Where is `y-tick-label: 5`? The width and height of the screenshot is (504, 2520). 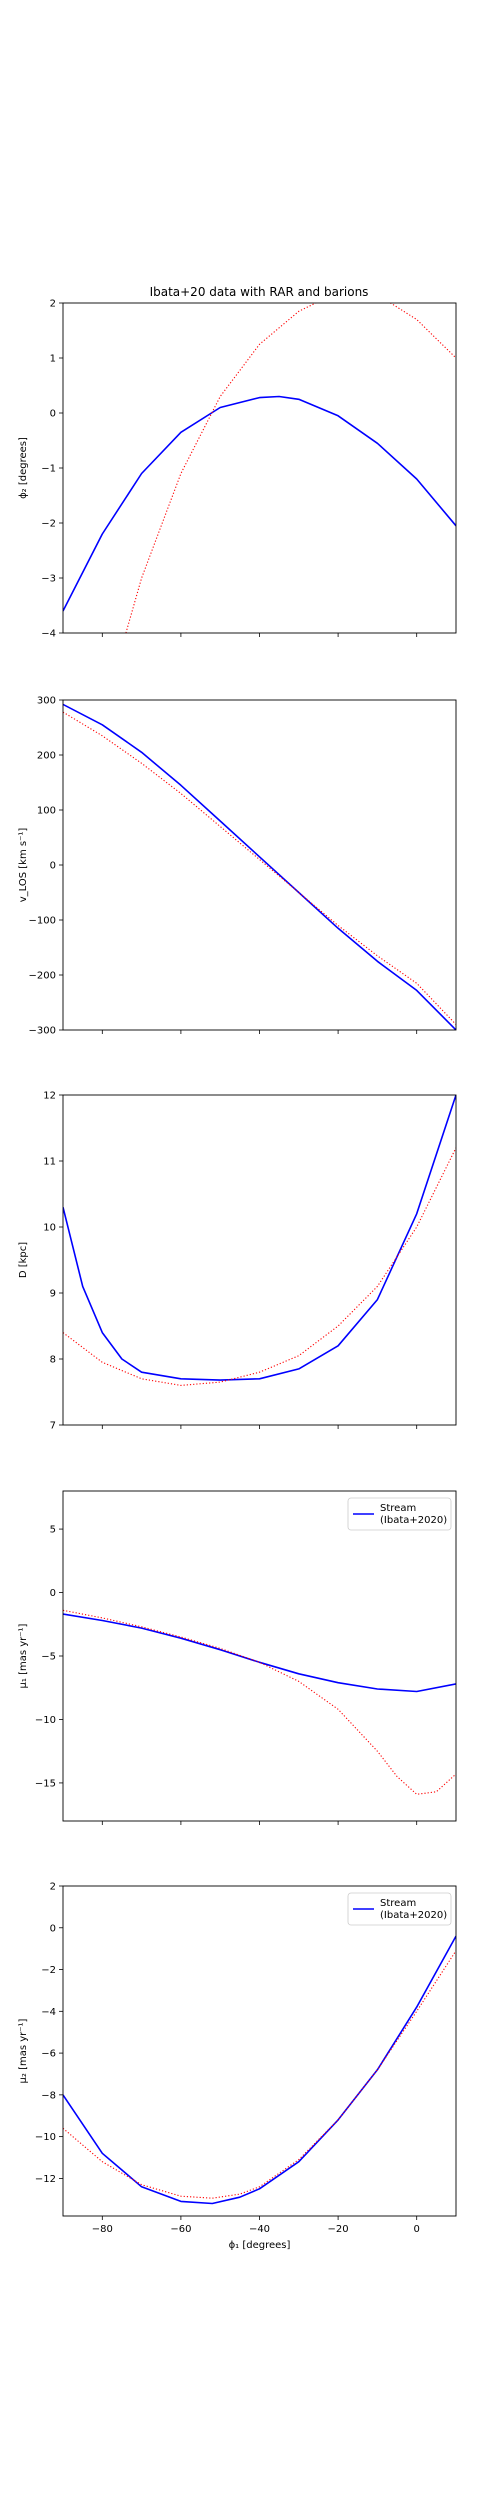
y-tick-label: 5 is located at coordinates (53, 1530).